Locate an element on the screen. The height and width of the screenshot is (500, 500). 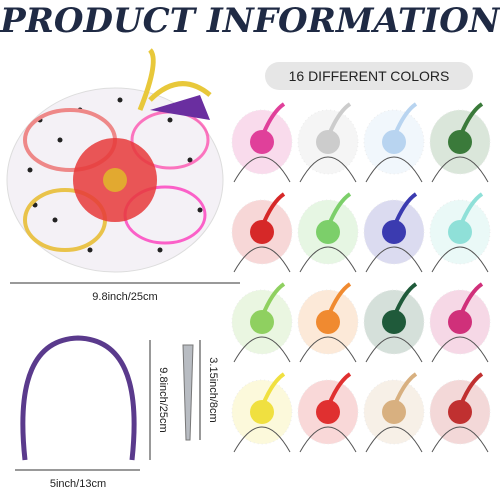
badge-text: 16 DIFFERENT COLORS is located at coordinates (369, 76).